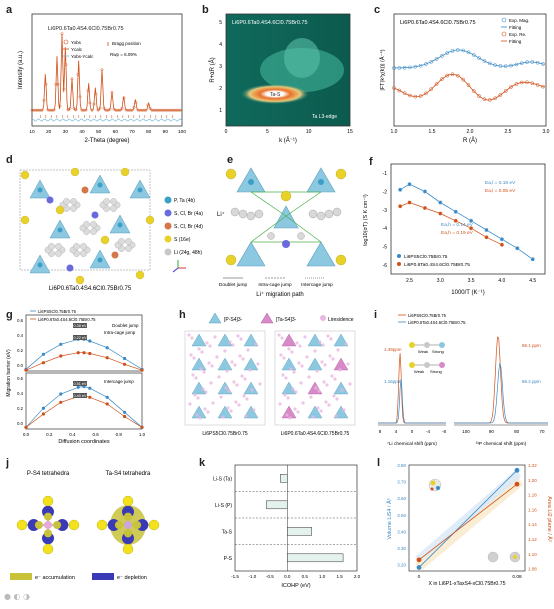 Image resolution: width=554 pixels, height=609 pixels. I want to click on panel-l-ytick-left: 3.80, so click(401, 465).